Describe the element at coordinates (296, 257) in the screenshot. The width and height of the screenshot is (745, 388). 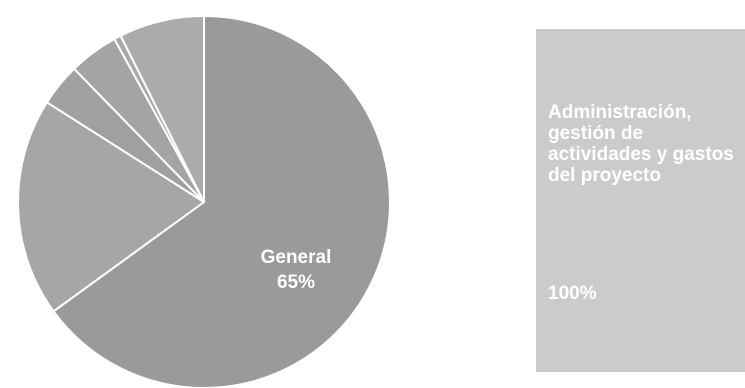
I see `slice-label-general: General` at that location.